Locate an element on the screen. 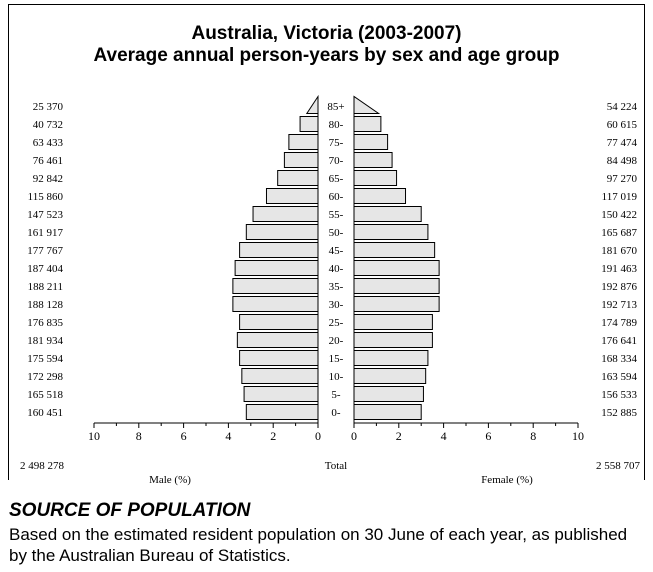 Image resolution: width=653 pixels, height=572 pixels. male-x-tick-label: 8 is located at coordinates (139, 436).